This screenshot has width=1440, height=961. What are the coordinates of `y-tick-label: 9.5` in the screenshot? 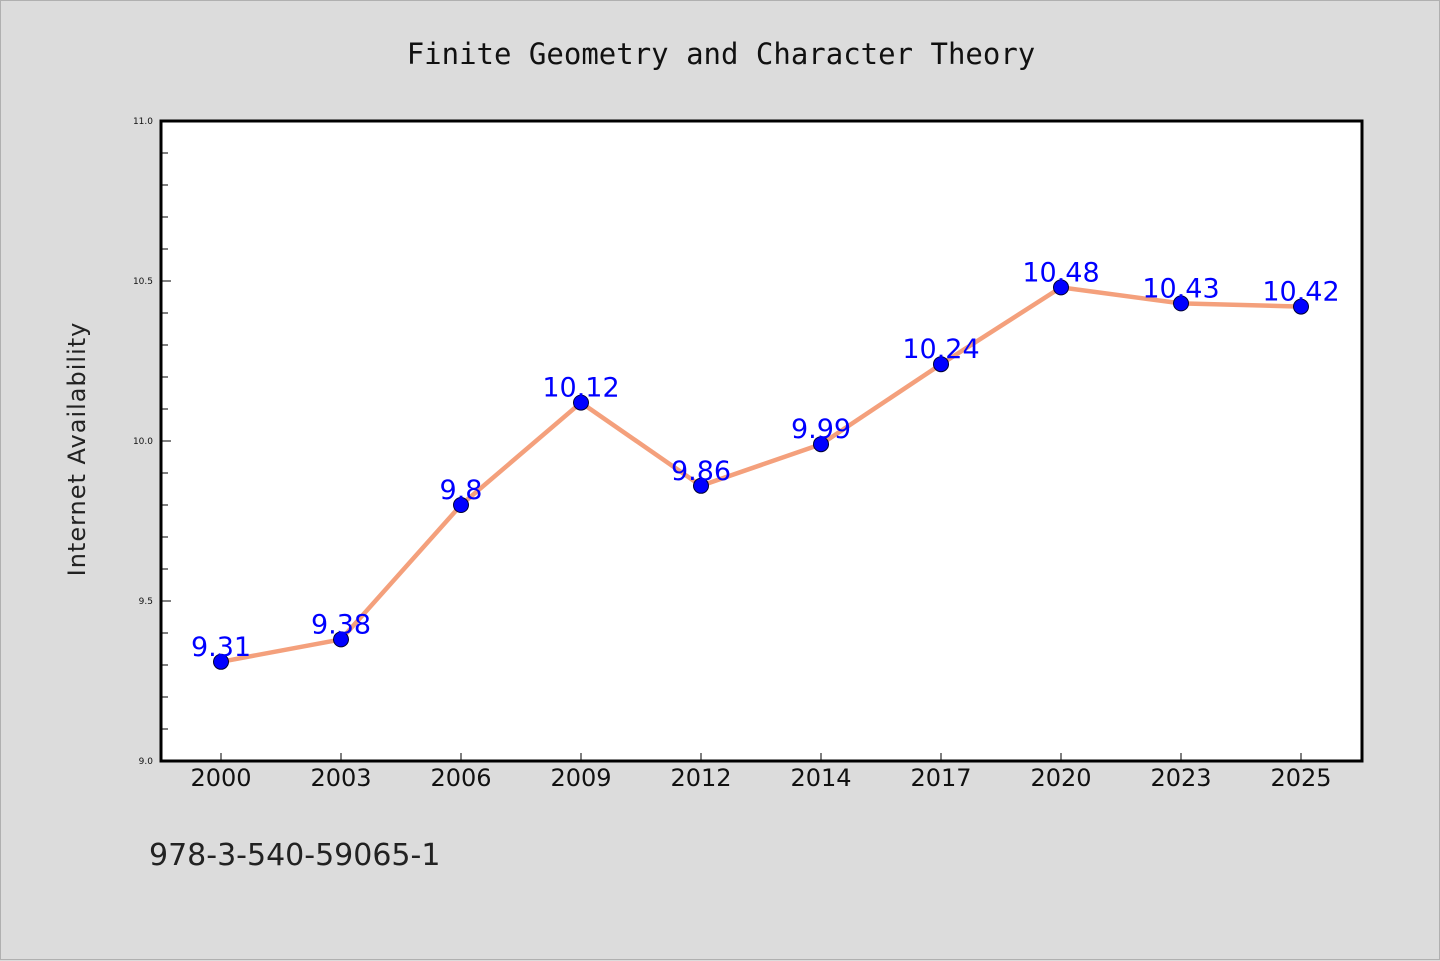 It's located at (146, 602).